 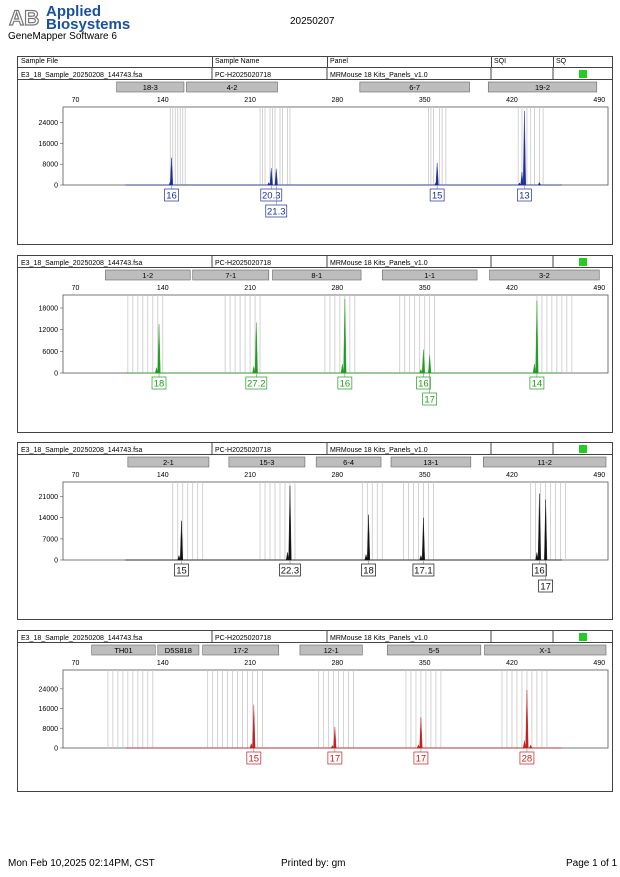 I want to click on marker-label: 6-4, so click(x=348, y=462).